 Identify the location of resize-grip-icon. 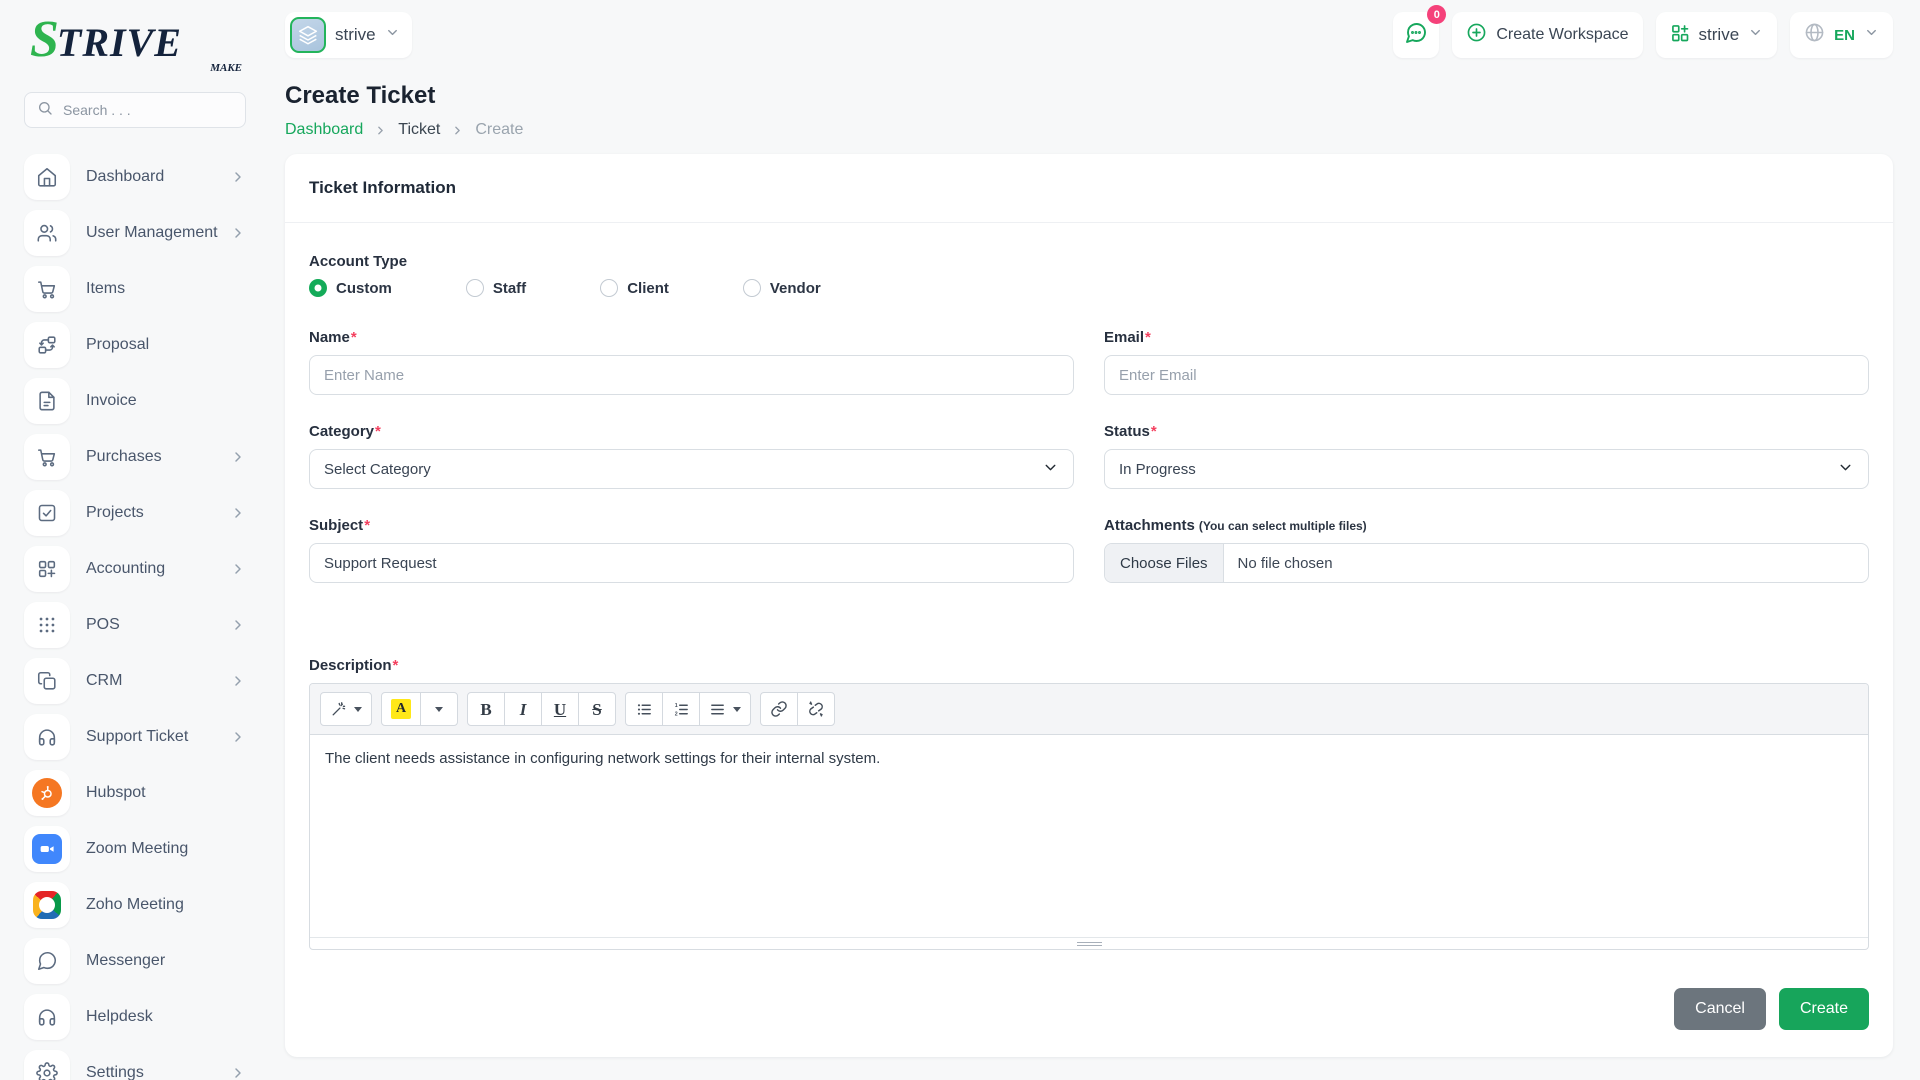
(1089, 943).